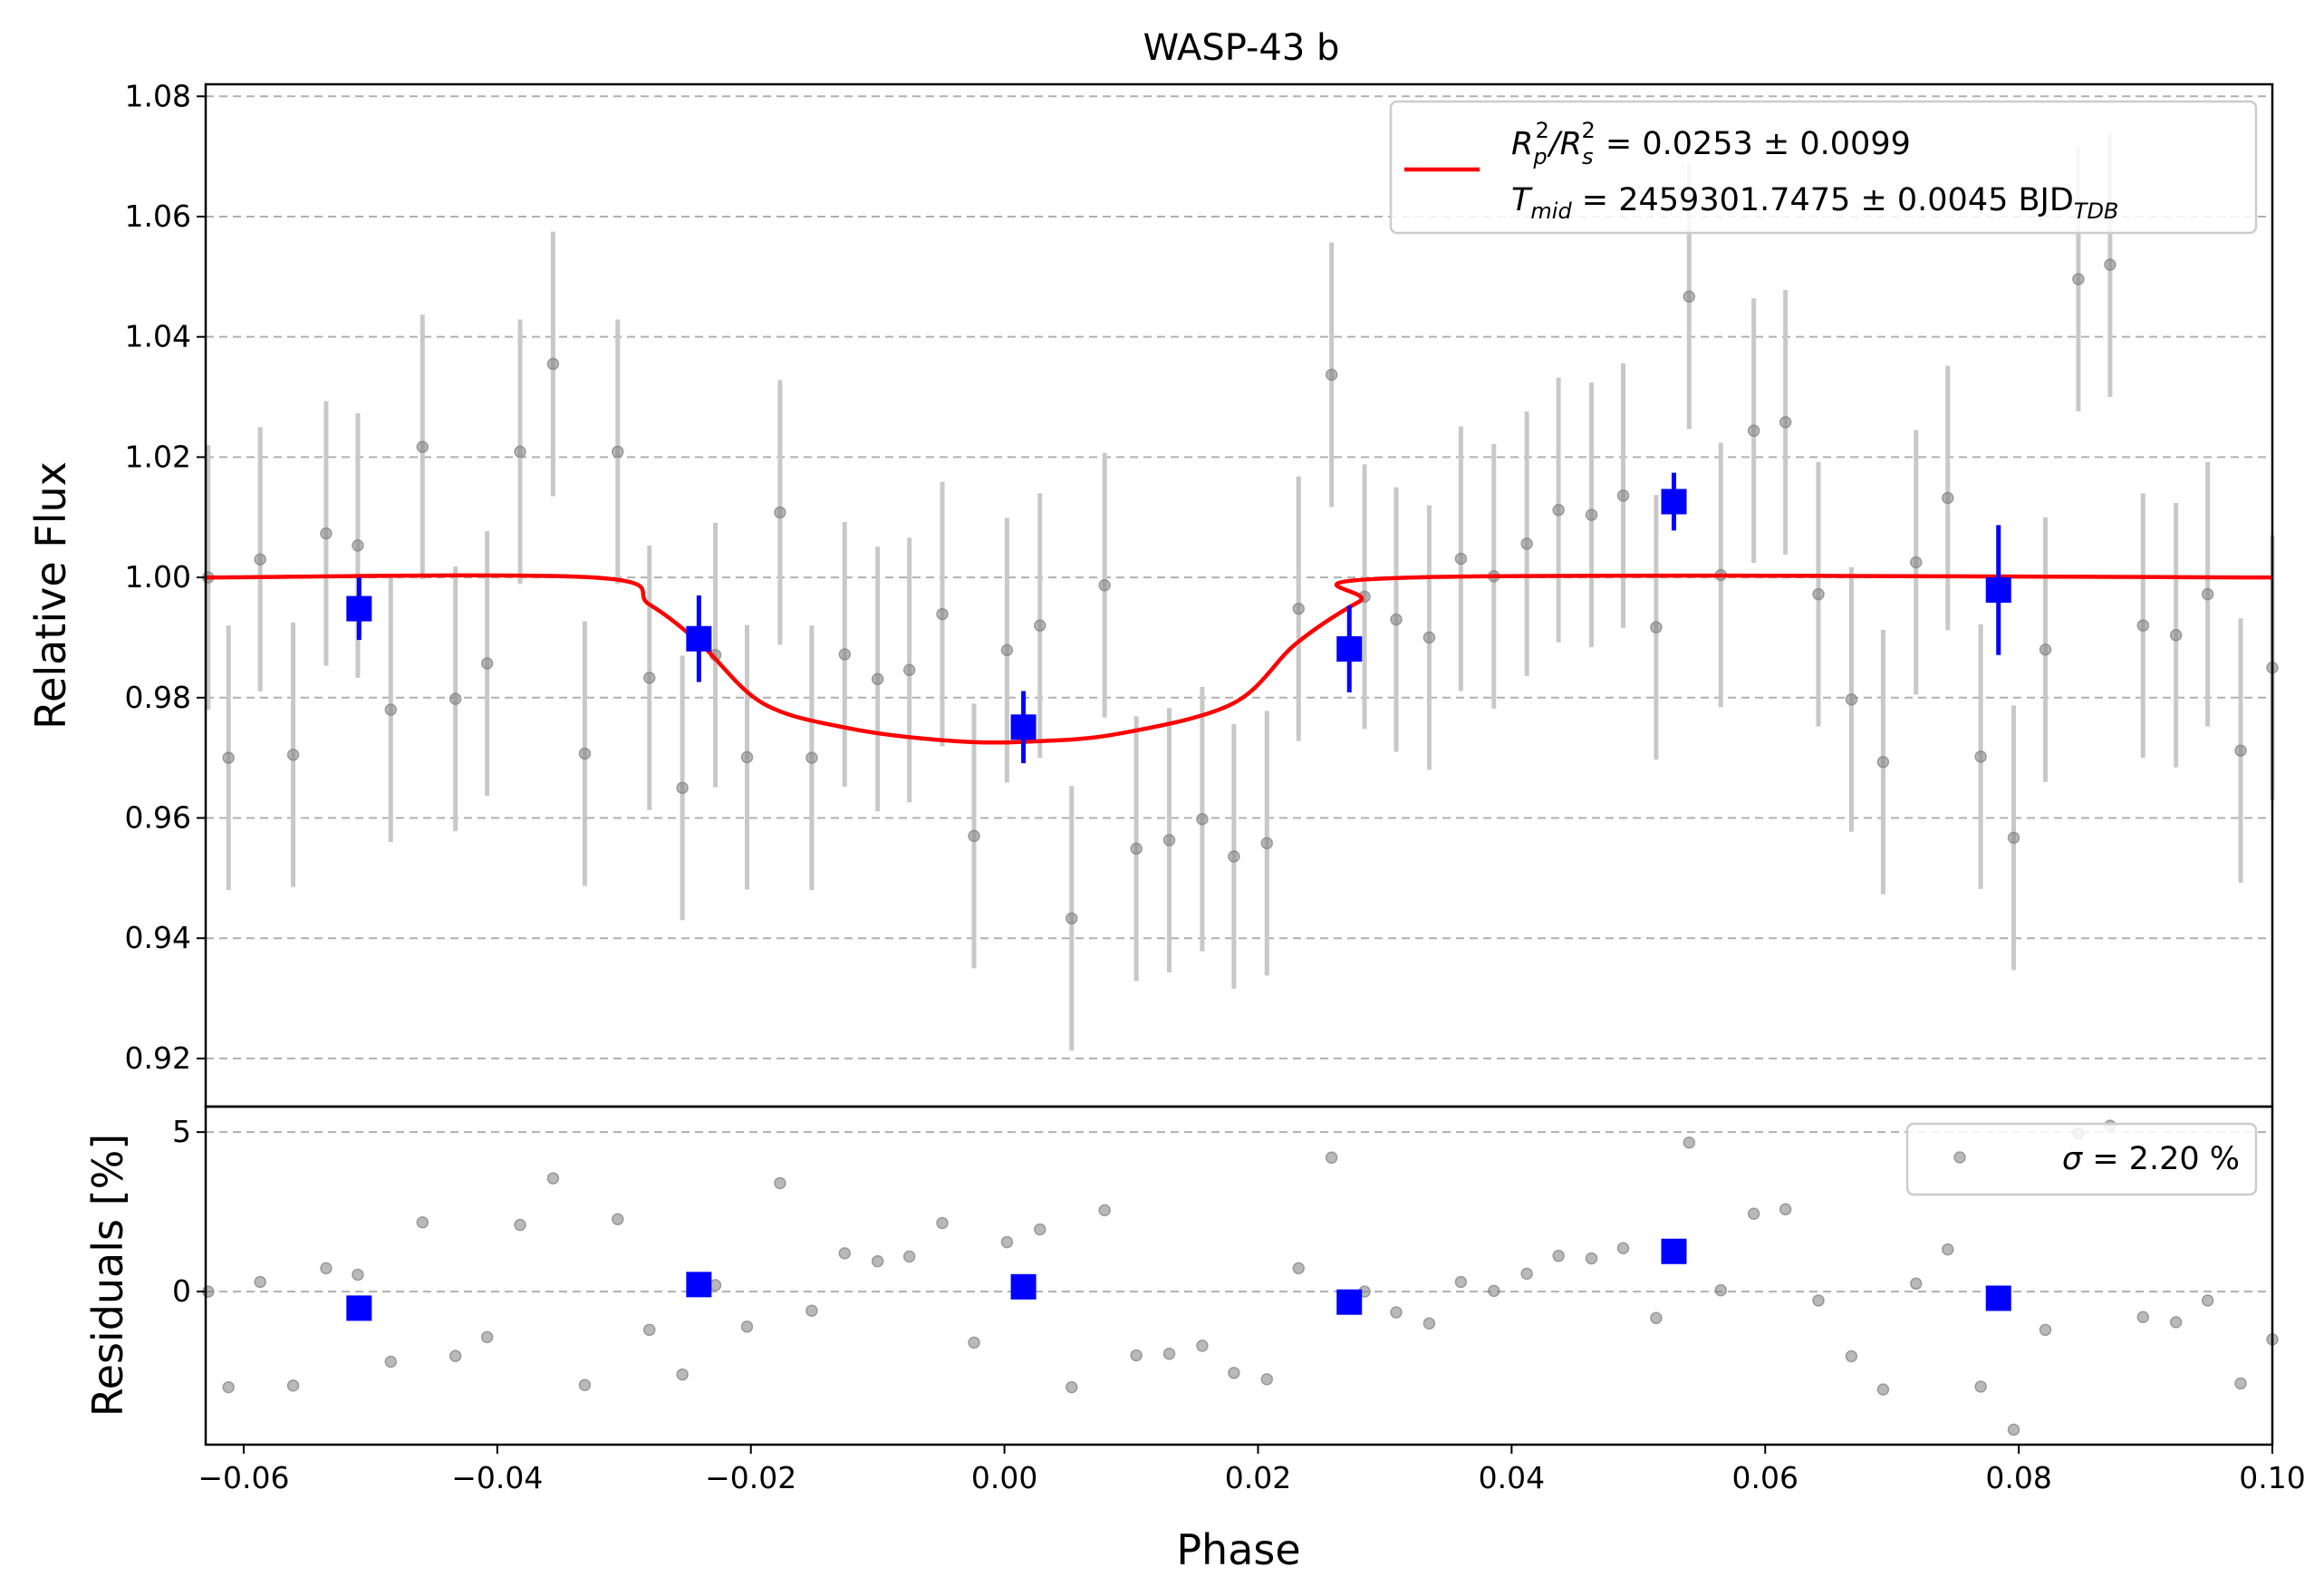 The width and height of the screenshot is (2324, 1596). Describe the element at coordinates (1178, 1279) in the screenshot. I see `residual-binned-points` at that location.